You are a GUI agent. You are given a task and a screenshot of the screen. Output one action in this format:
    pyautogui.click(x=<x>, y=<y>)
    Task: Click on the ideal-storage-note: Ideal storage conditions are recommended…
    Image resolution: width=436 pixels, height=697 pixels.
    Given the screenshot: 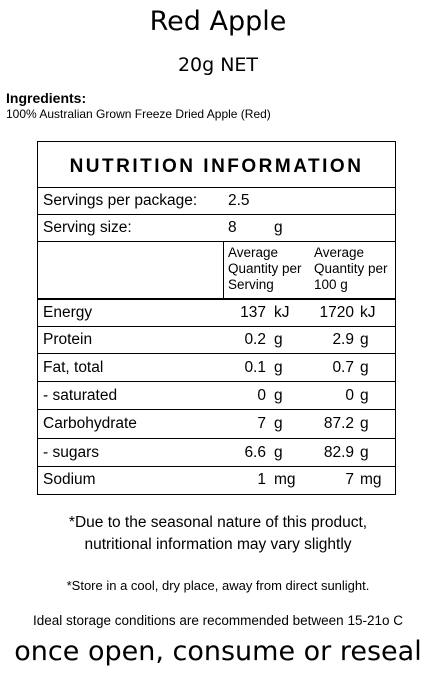 What is the action you would take?
    pyautogui.click(x=218, y=620)
    